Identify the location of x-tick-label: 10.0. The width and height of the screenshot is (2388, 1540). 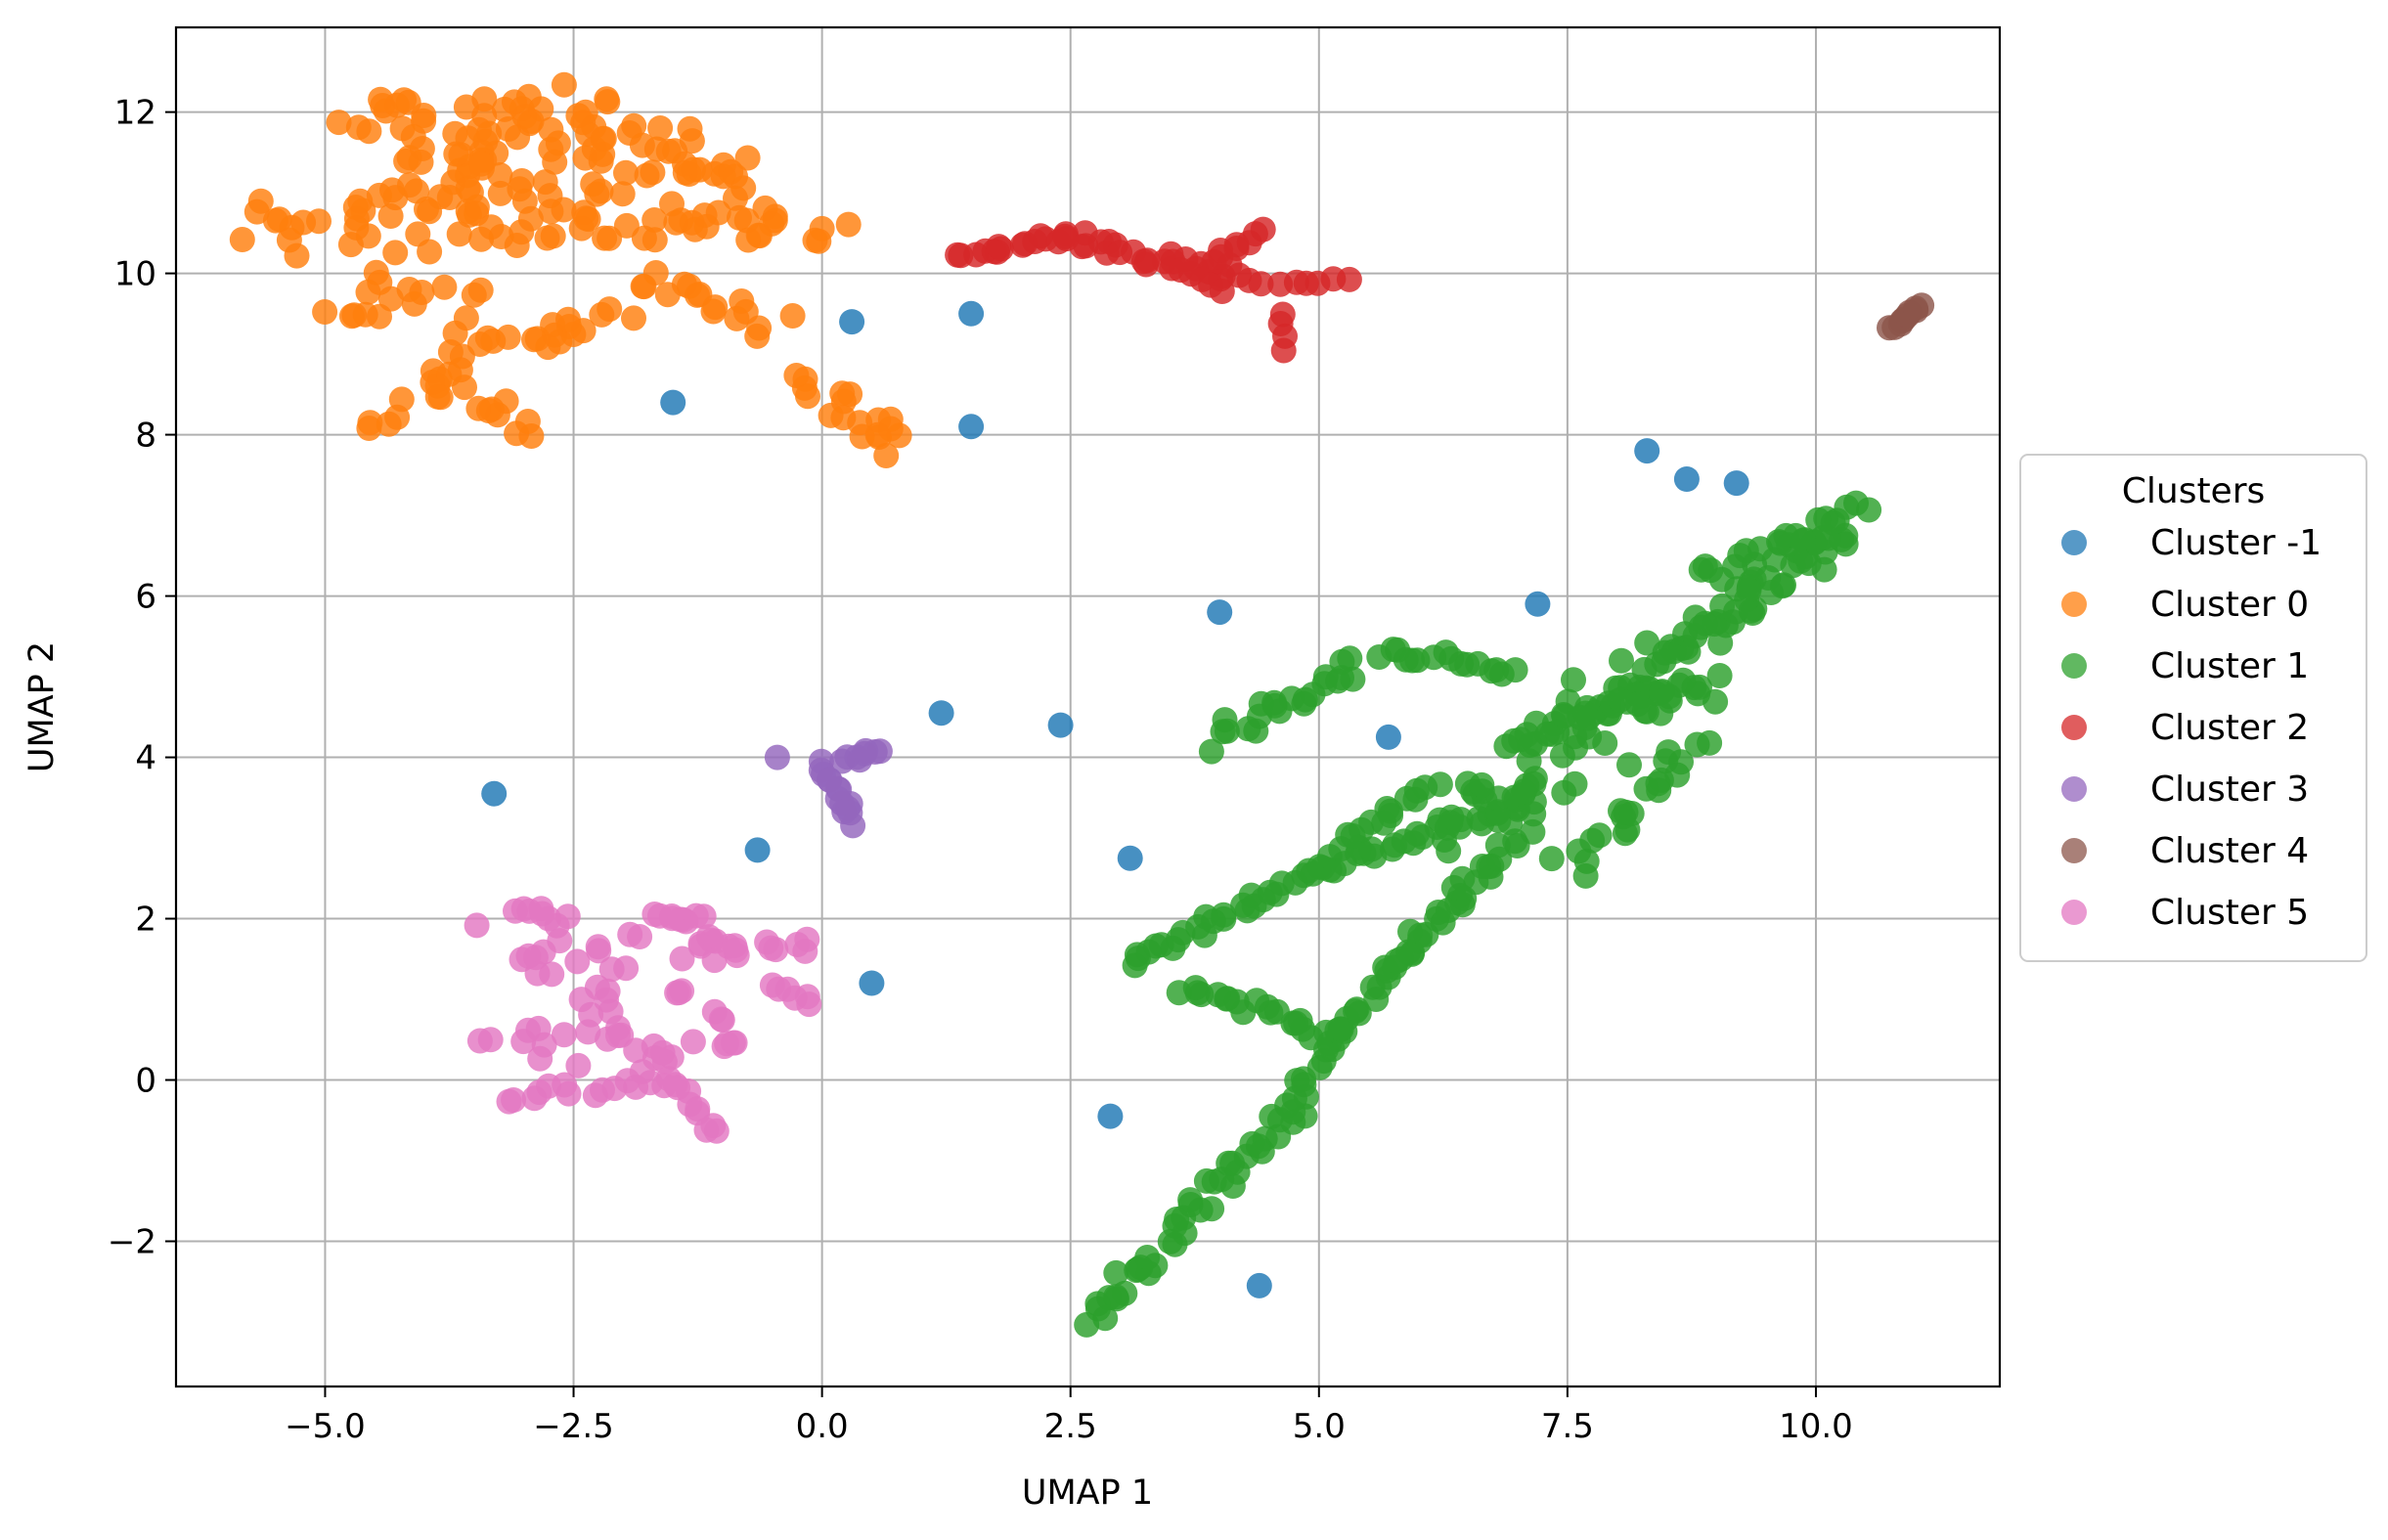
(1816, 1426).